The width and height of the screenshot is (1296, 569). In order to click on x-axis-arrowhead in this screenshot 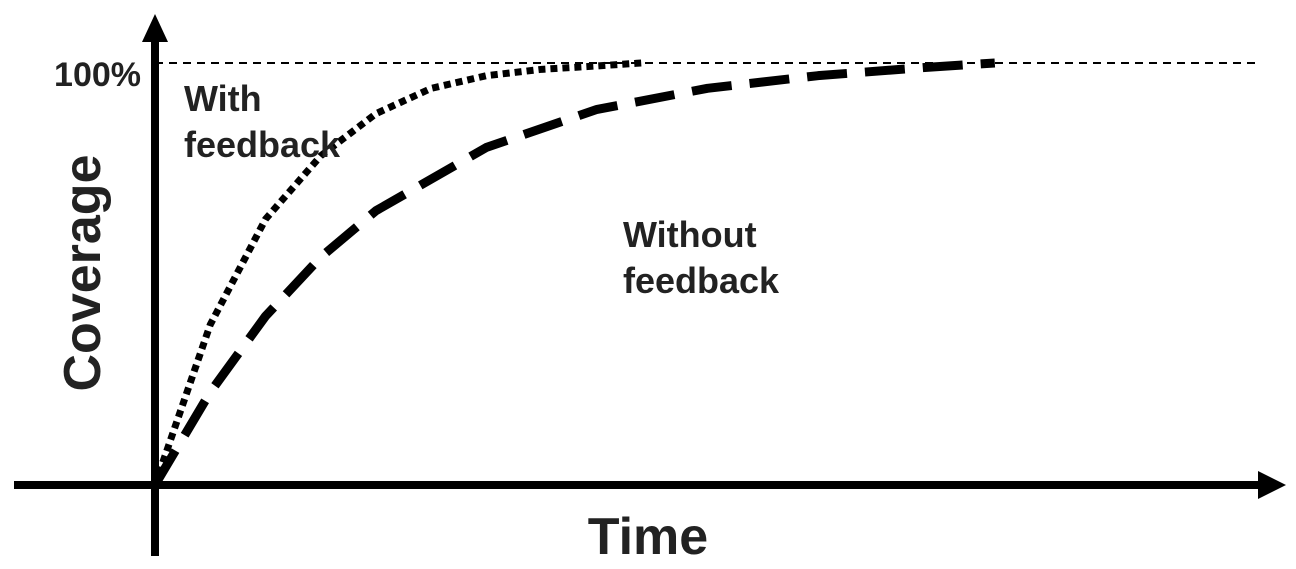, I will do `click(1272, 485)`.